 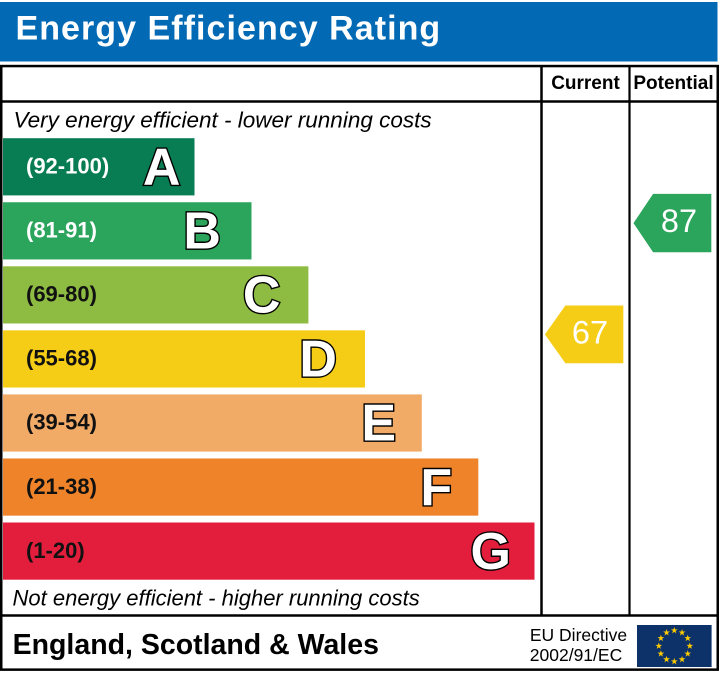 I want to click on svg-text: Potential, so click(x=673, y=83).